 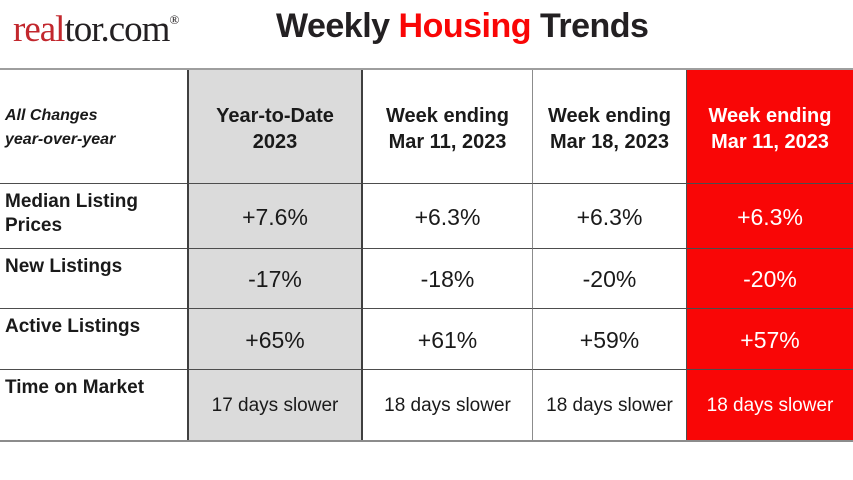 I want to click on header-line2: Mar 18, 2023, so click(x=609, y=141).